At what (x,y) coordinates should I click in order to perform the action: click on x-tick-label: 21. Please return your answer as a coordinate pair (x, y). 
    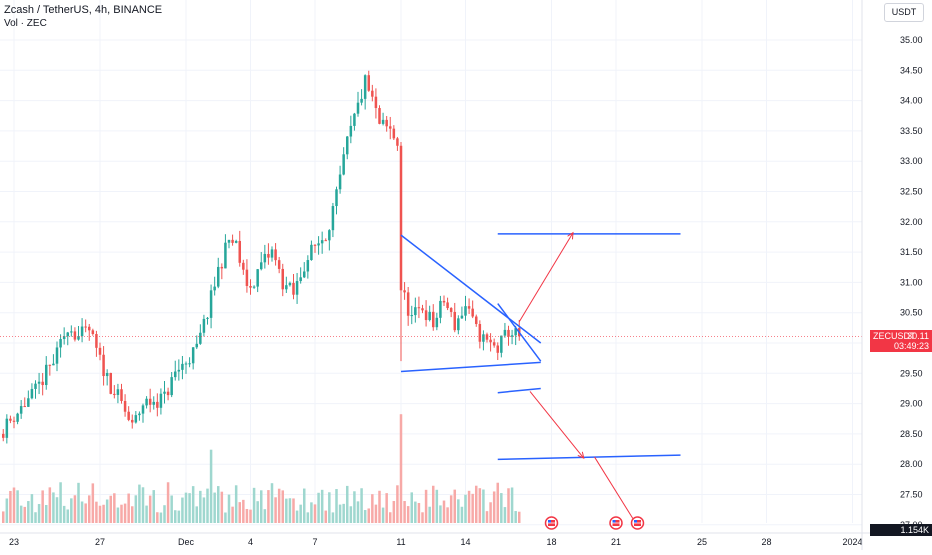
    Looking at the image, I should click on (616, 542).